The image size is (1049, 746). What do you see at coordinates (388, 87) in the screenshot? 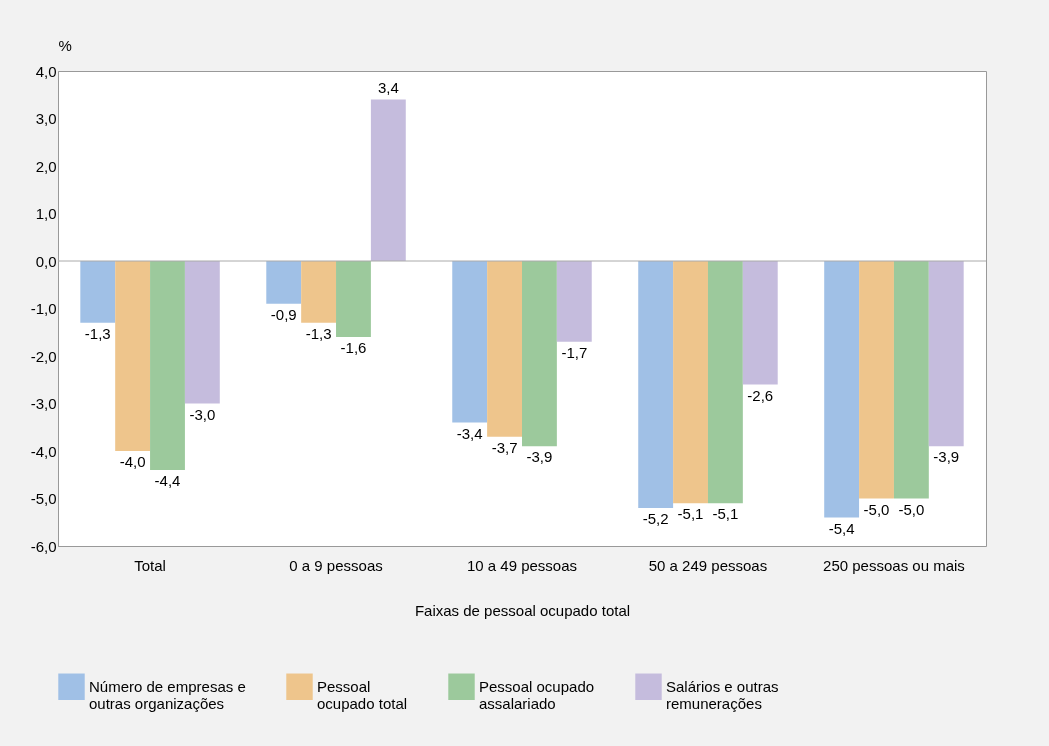
I see `data-label: 3,4` at bounding box center [388, 87].